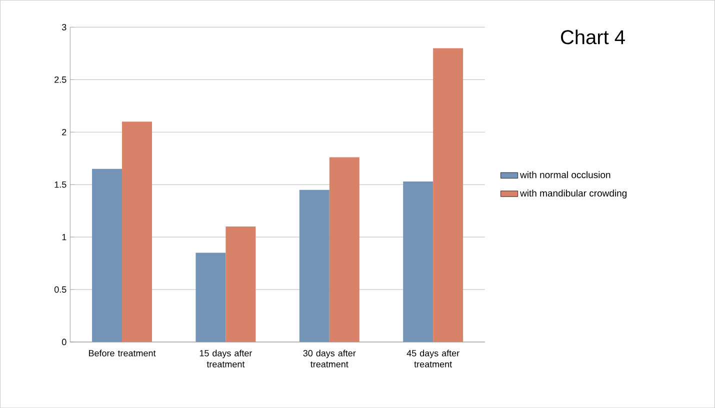  Describe the element at coordinates (329, 359) in the screenshot. I see `x-tick-label: 30 days after treatment` at that location.